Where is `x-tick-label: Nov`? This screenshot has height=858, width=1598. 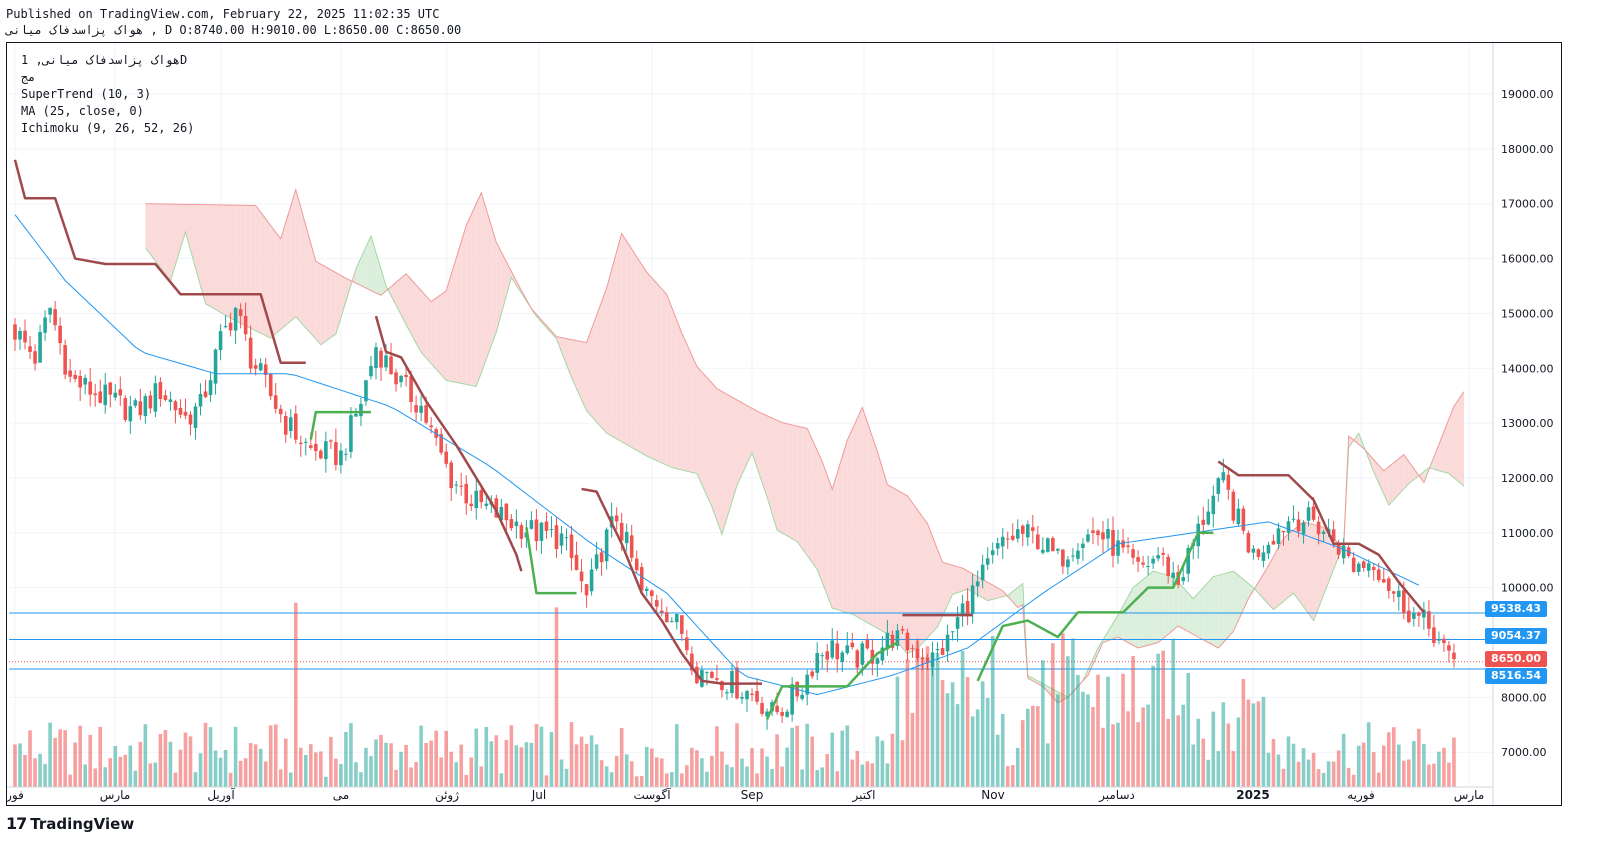
x-tick-label: Nov is located at coordinates (992, 795).